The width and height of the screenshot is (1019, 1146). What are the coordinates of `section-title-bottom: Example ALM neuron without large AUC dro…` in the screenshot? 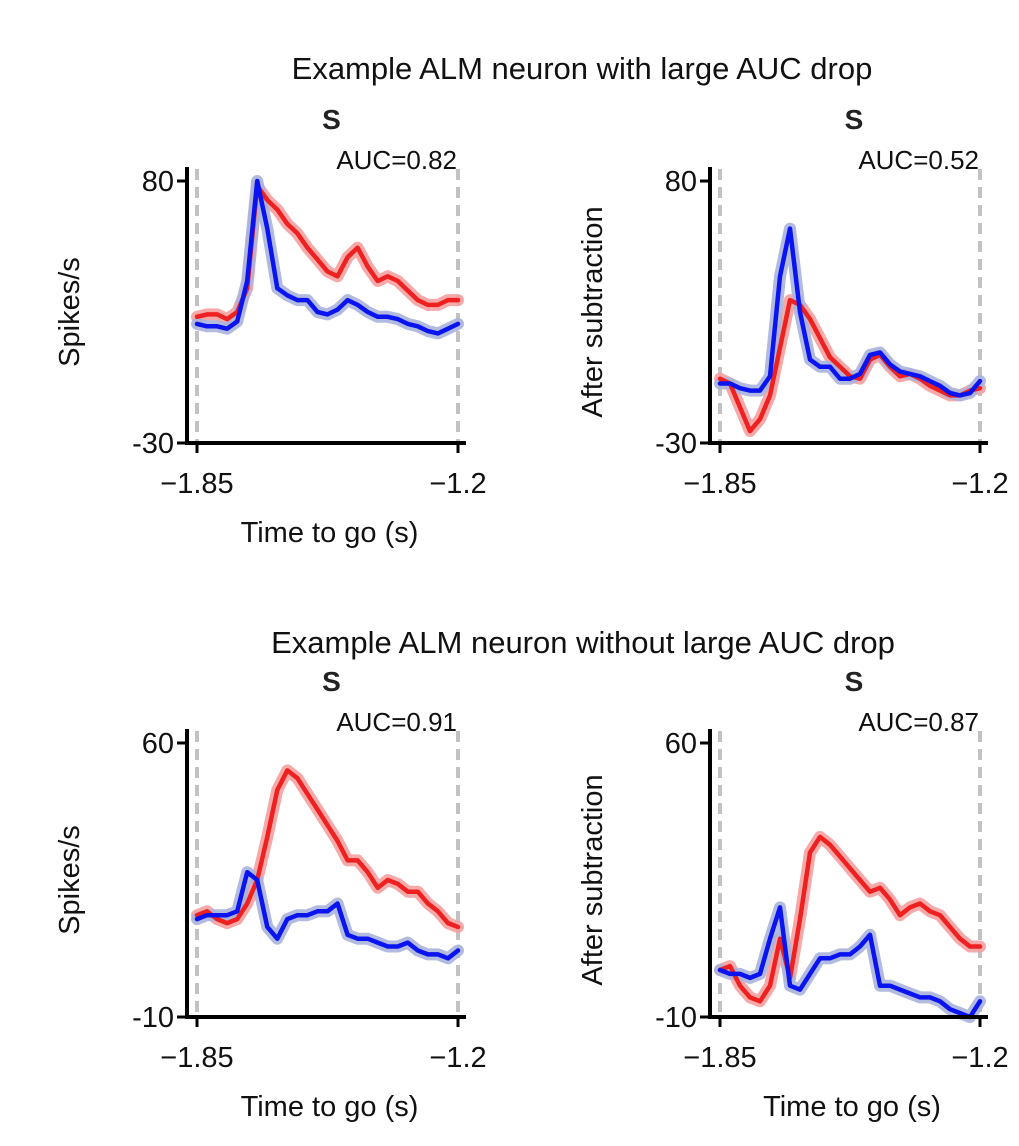 It's located at (583, 642).